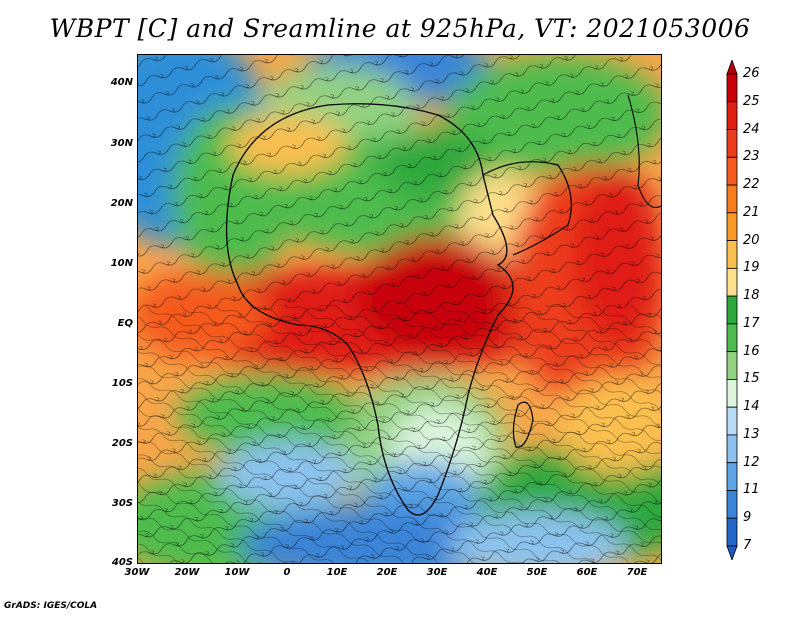 This screenshot has width=800, height=618. What do you see at coordinates (437, 572) in the screenshot?
I see `lon-label-30e: 30E` at bounding box center [437, 572].